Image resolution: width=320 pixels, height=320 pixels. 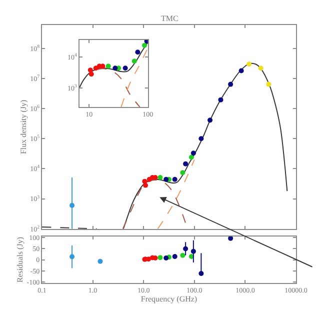 I want to click on chart-title: TMC, so click(x=169, y=18).